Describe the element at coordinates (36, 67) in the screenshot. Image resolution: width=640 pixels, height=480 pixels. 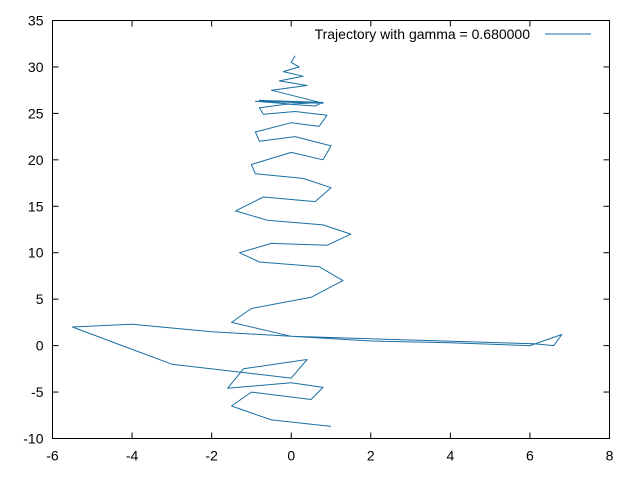
I see `y-tick-label: 30` at that location.